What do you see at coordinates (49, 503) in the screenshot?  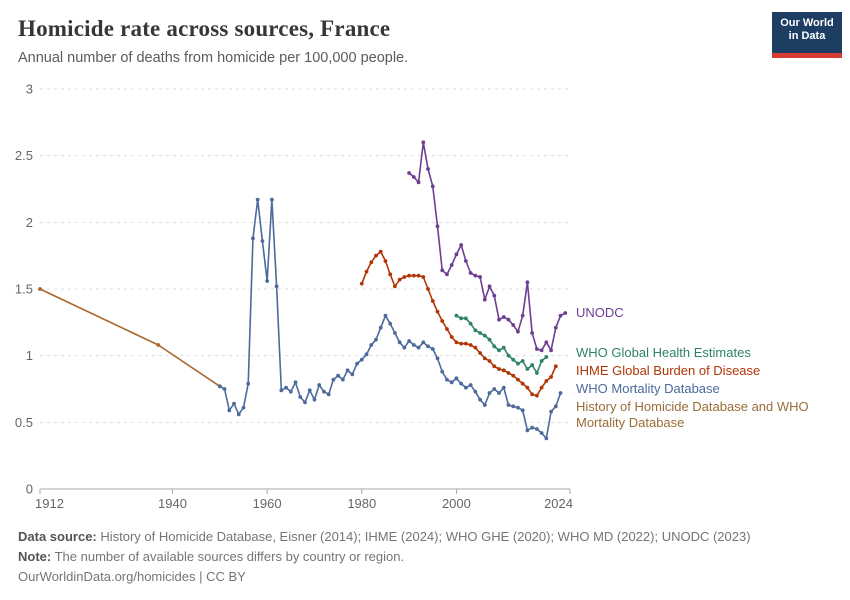 I see `x-tick-label: 1912` at bounding box center [49, 503].